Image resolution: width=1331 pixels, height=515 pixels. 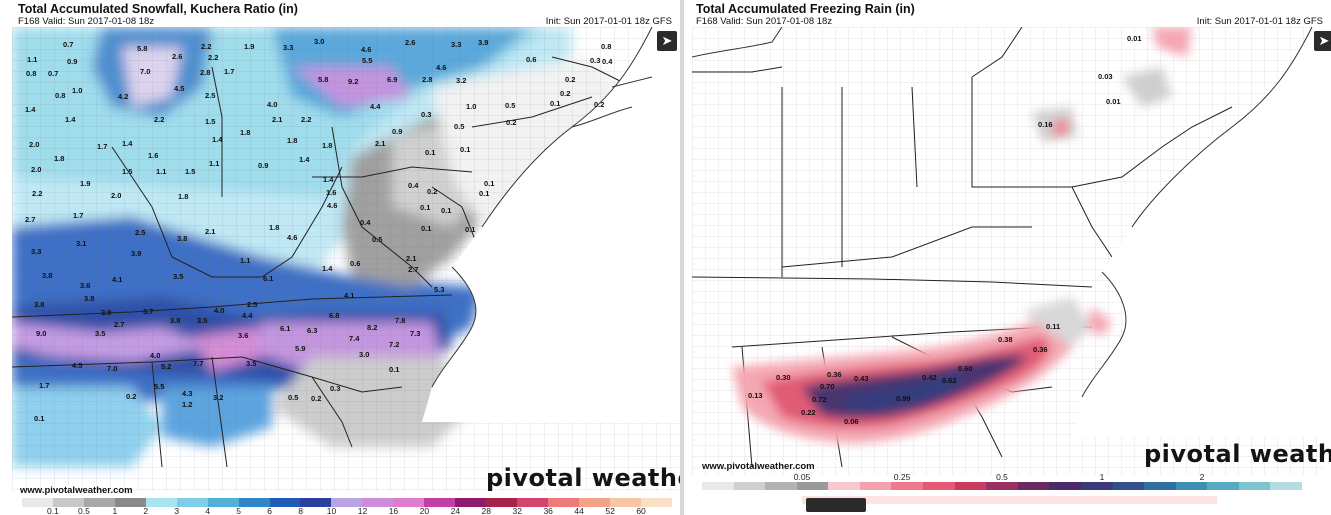 I want to click on value-label: 2.0, so click(x=36, y=169).